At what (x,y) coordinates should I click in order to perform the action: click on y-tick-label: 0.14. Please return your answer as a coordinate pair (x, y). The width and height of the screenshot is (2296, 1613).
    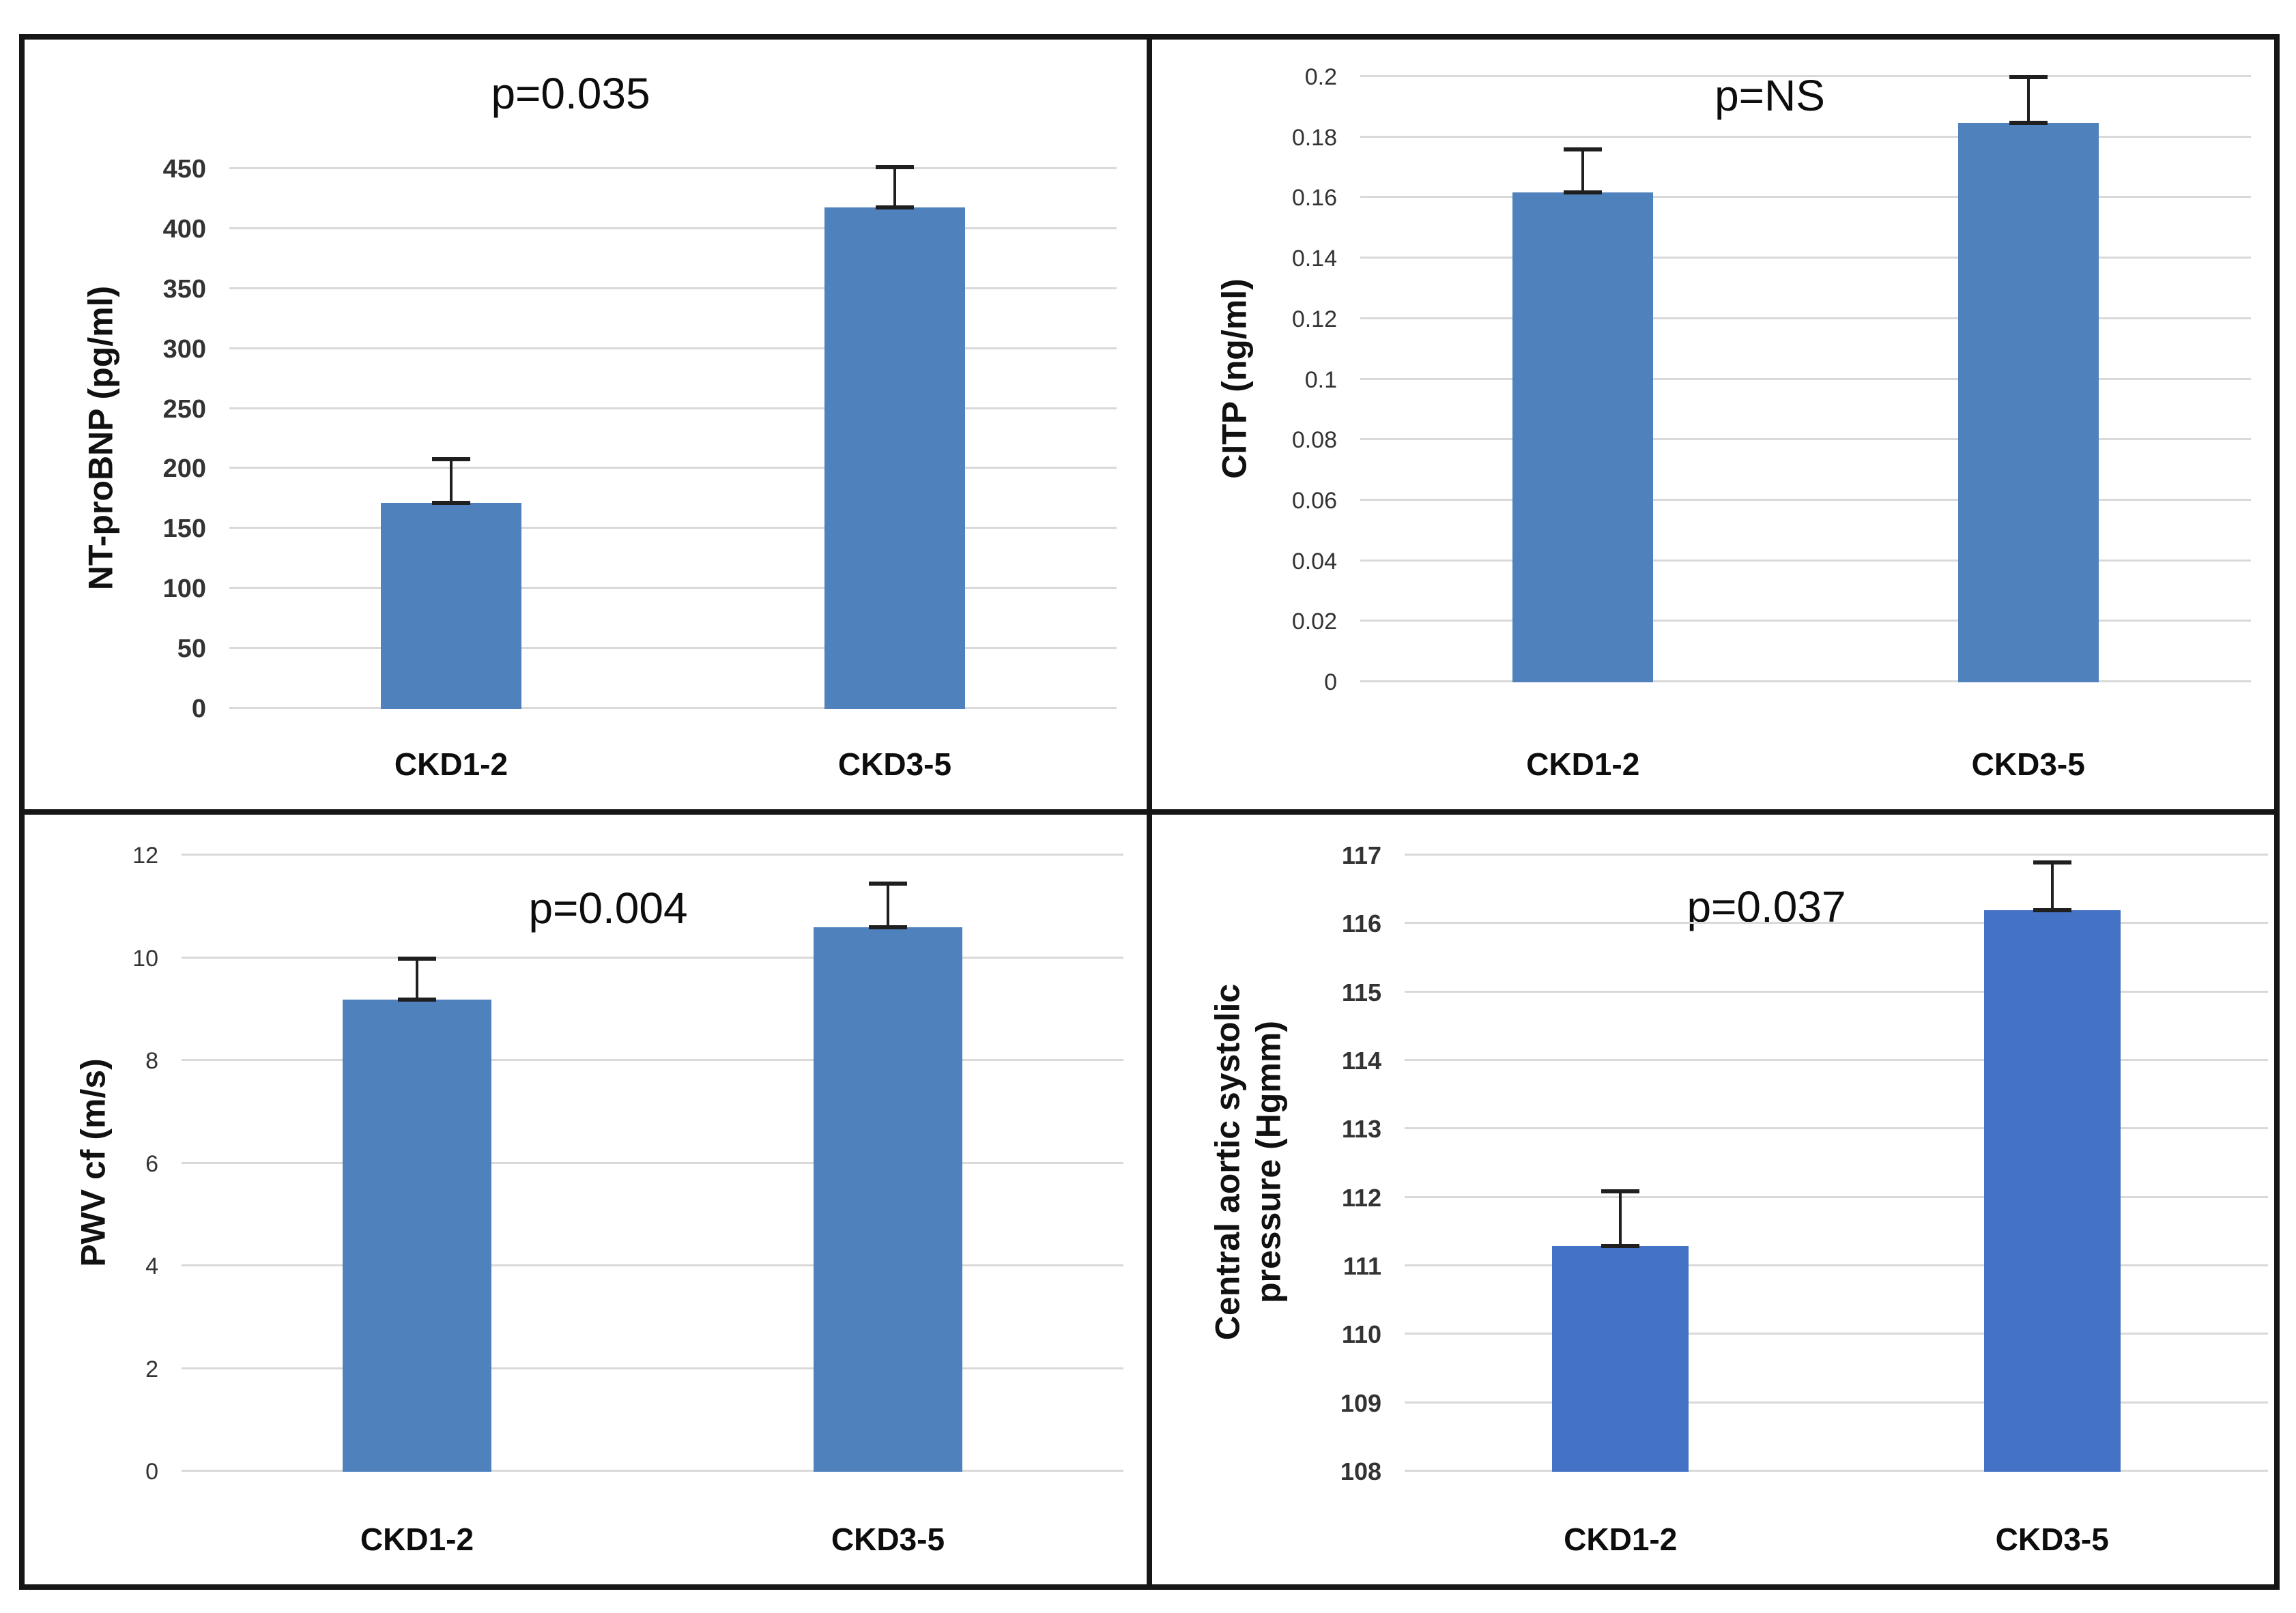
    Looking at the image, I should click on (1314, 259).